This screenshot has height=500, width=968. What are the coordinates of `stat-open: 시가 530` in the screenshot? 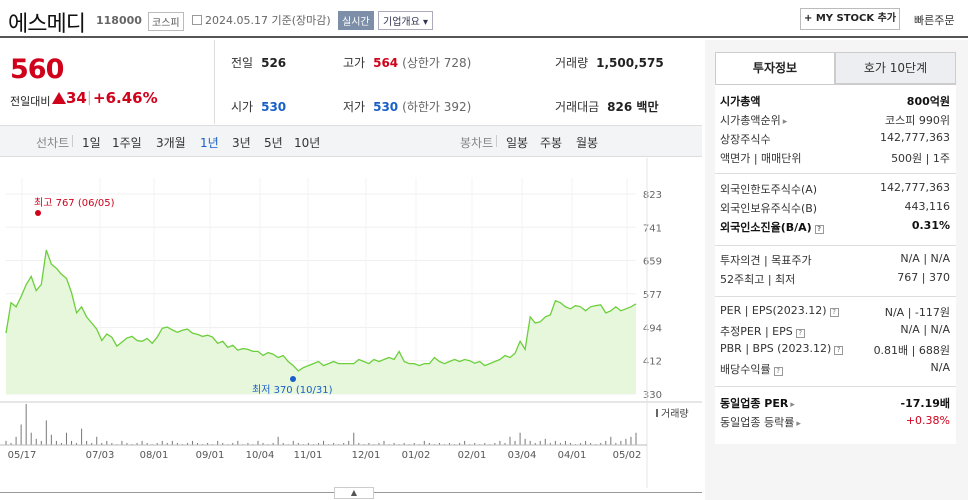 It's located at (258, 106).